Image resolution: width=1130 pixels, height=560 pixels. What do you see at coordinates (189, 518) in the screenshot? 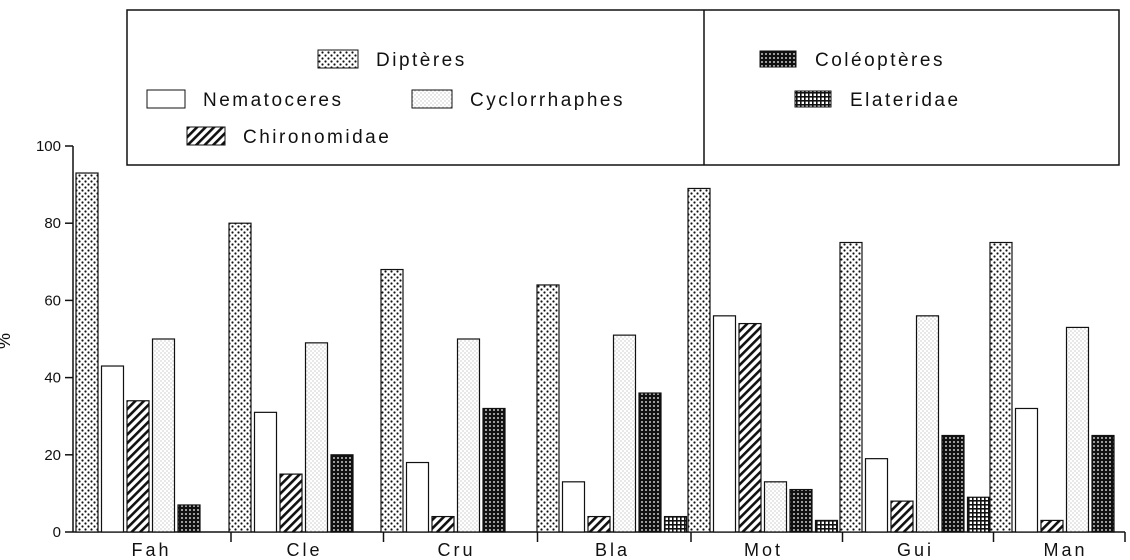
I see `bar-dark-fah` at bounding box center [189, 518].